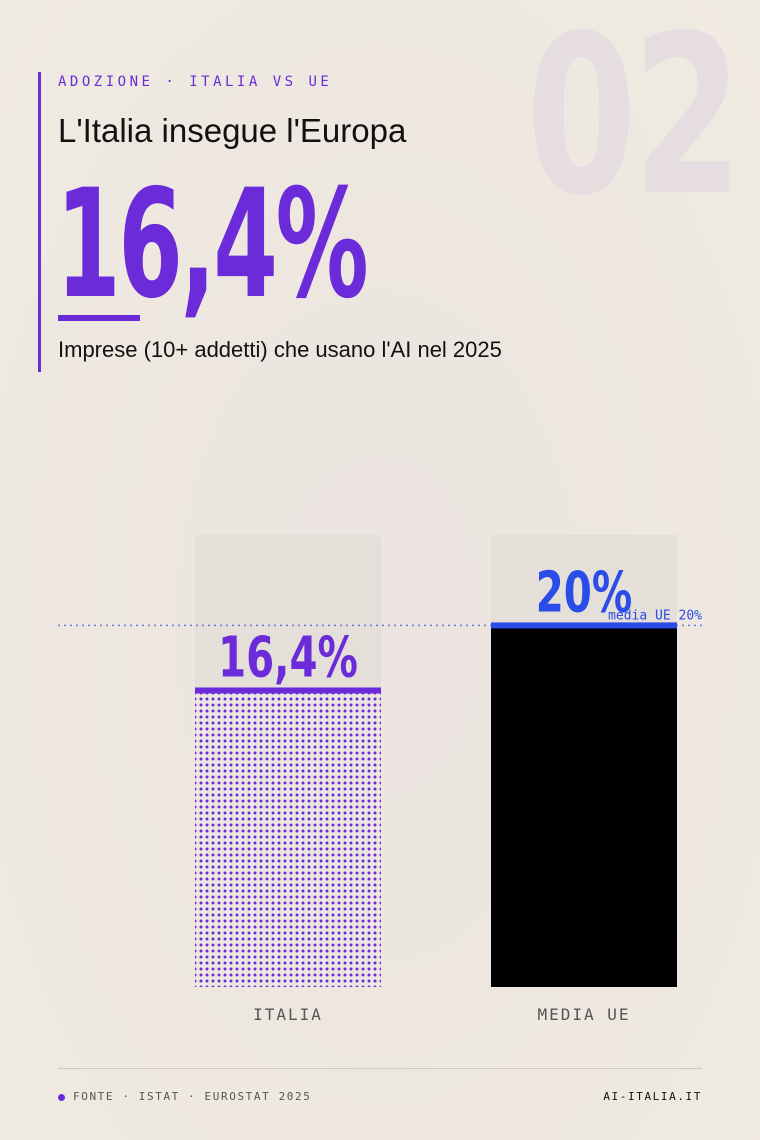  What do you see at coordinates (288, 657) in the screenshot?
I see `value-label-italia: 16,4%` at bounding box center [288, 657].